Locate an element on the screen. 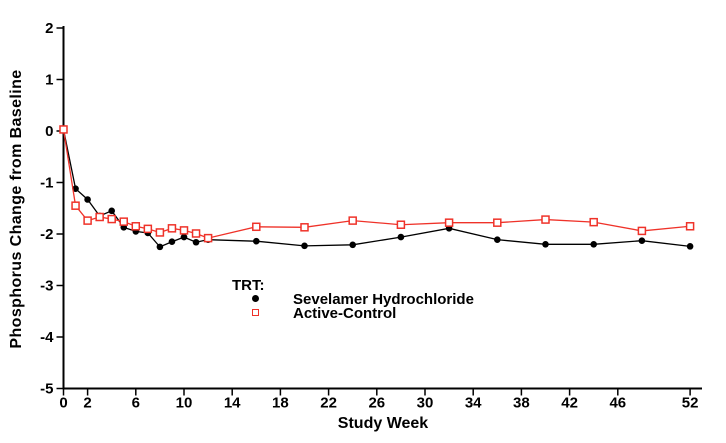 The image size is (726, 443). x-tick-label: 22 is located at coordinates (328, 403).